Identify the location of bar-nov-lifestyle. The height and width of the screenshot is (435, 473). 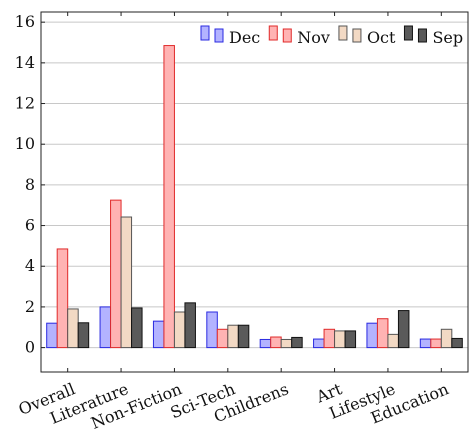
(382, 333).